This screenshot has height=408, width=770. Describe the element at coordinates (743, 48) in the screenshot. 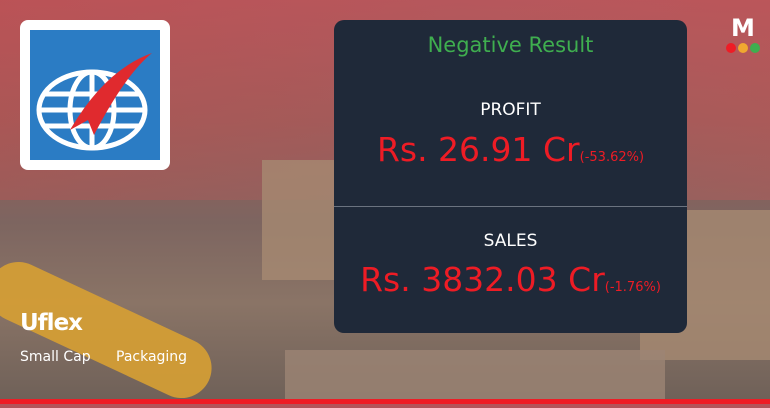

I see `traffic-dots-icon` at that location.